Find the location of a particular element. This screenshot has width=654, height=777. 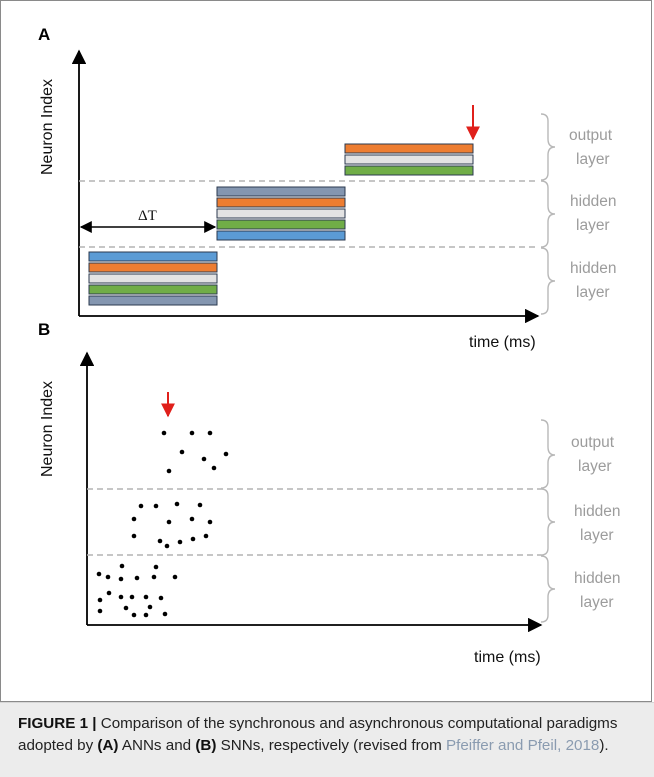

panel-a-hidden2-label-2: layer is located at coordinates (593, 292).